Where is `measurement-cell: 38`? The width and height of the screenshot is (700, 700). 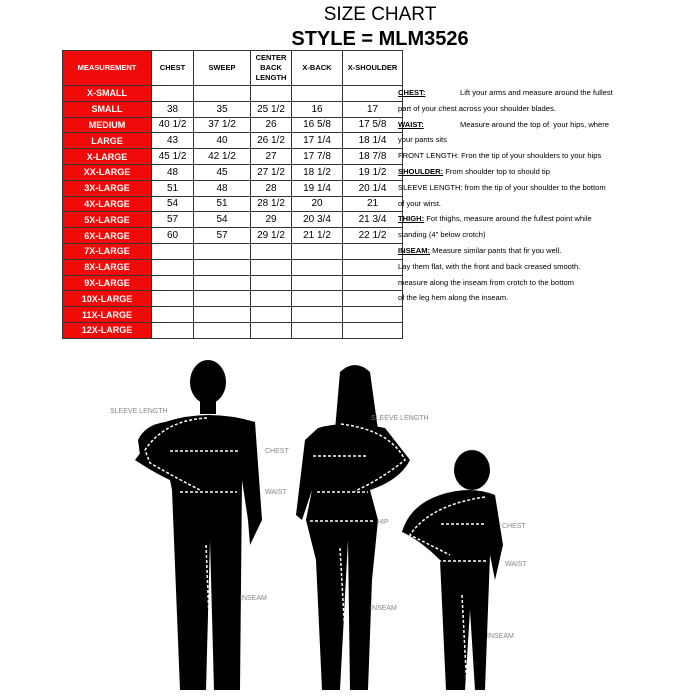
measurement-cell: 38 is located at coordinates (172, 109).